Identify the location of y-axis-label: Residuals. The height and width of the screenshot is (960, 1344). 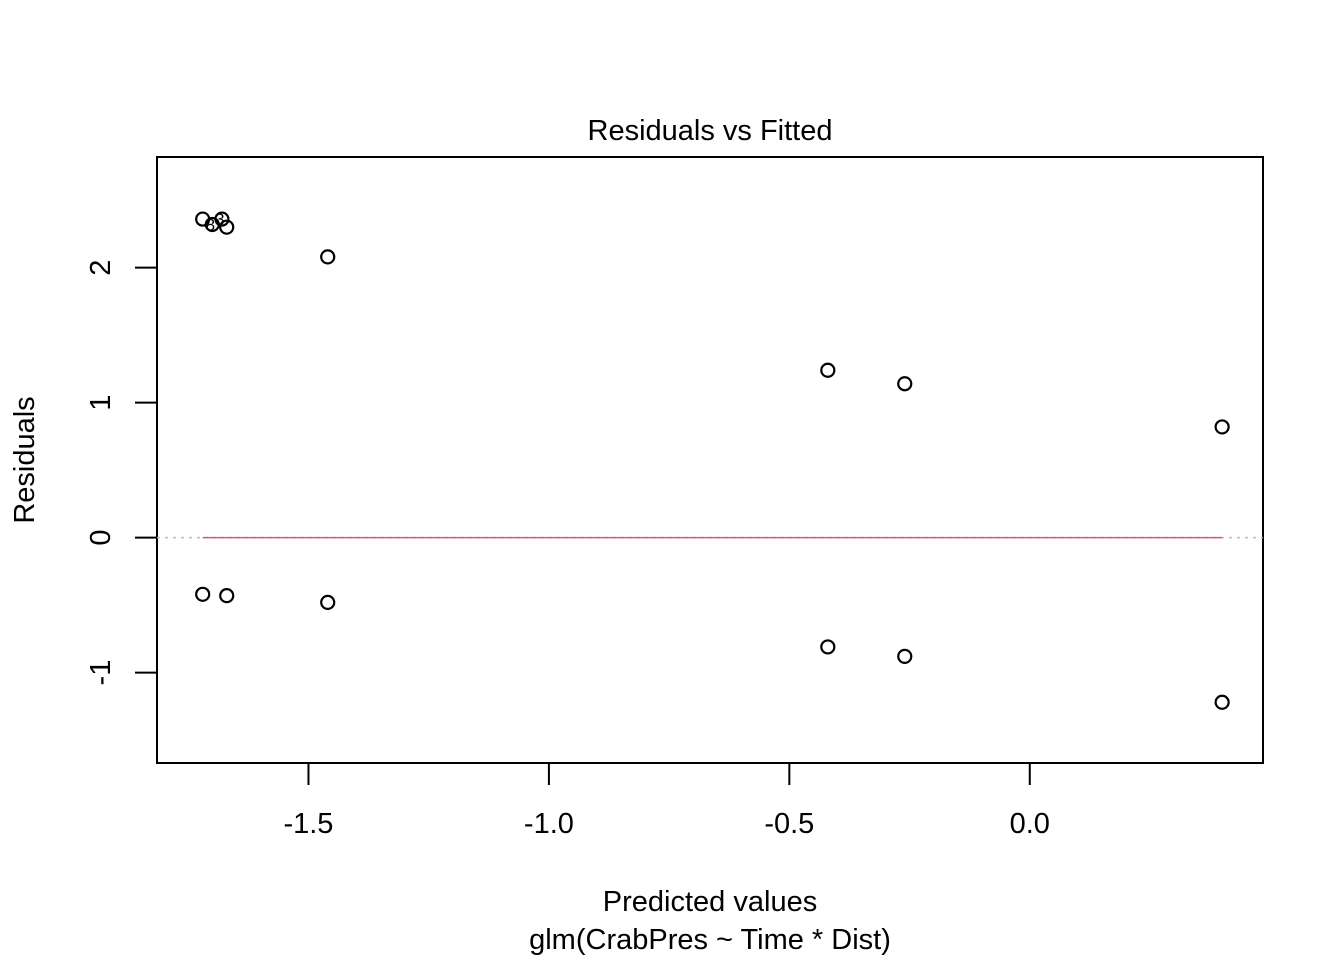
(25, 459).